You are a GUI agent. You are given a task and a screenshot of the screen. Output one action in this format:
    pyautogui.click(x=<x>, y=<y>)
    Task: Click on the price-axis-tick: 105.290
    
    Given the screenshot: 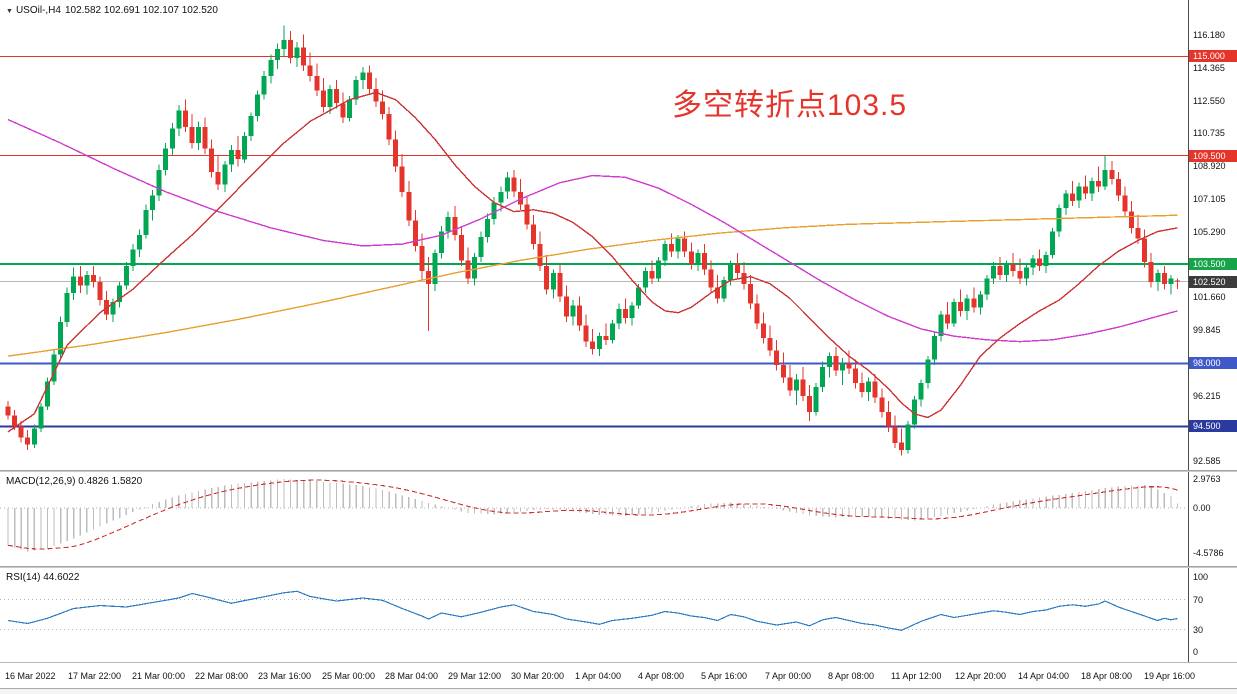 What is the action you would take?
    pyautogui.click(x=1209, y=232)
    